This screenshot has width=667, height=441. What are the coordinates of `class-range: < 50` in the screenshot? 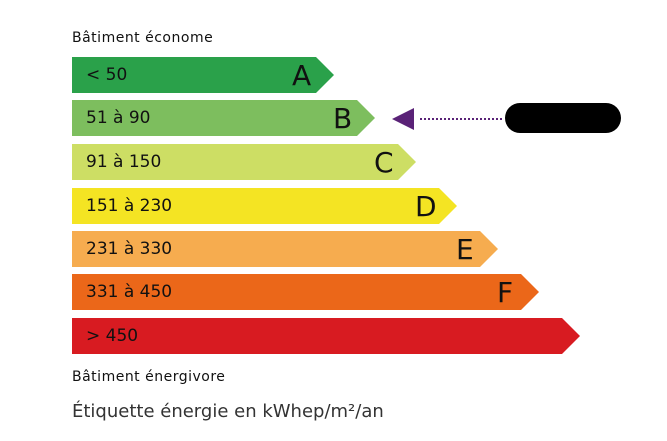 It's located at (107, 75).